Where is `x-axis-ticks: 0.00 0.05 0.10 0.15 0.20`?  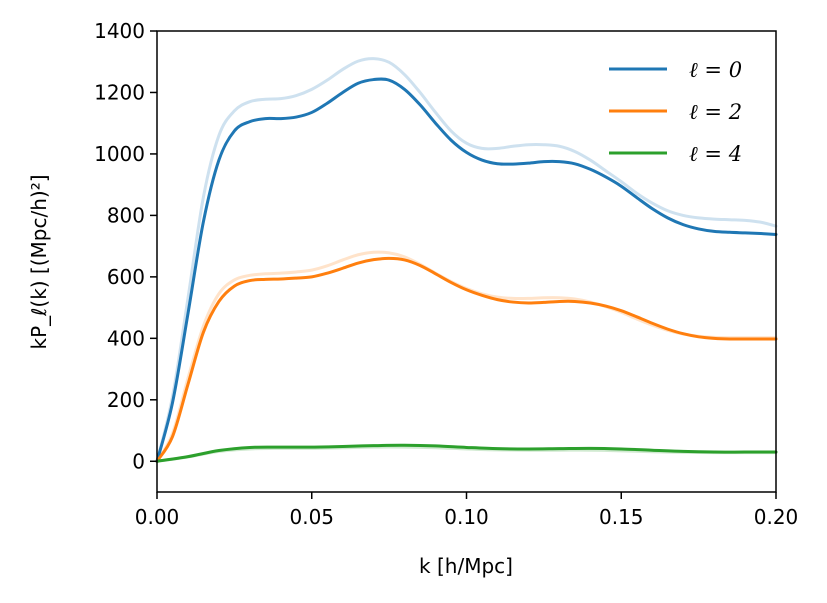 x-axis-ticks: 0.00 0.05 0.10 0.15 0.20 is located at coordinates (467, 510).